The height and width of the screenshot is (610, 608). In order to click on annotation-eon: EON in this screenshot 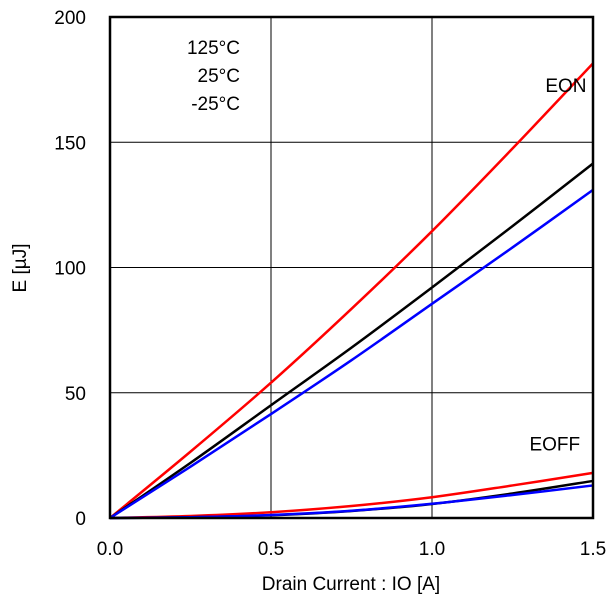, I will do `click(565, 86)`.